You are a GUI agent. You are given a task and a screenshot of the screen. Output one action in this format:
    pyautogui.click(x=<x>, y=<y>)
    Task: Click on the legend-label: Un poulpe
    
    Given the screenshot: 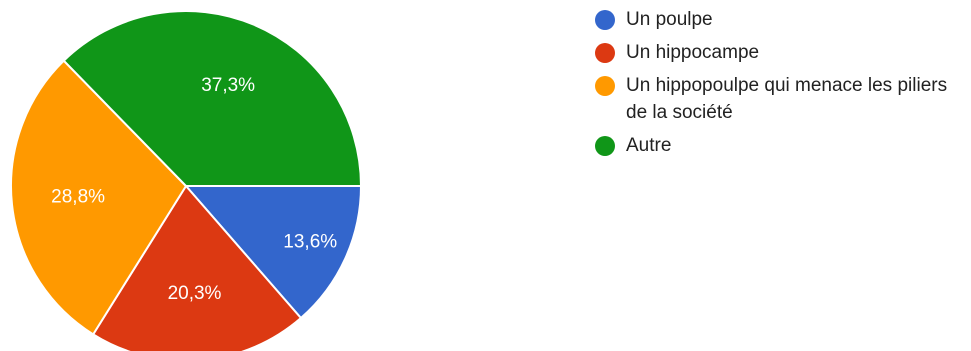 What is the action you would take?
    pyautogui.click(x=669, y=19)
    